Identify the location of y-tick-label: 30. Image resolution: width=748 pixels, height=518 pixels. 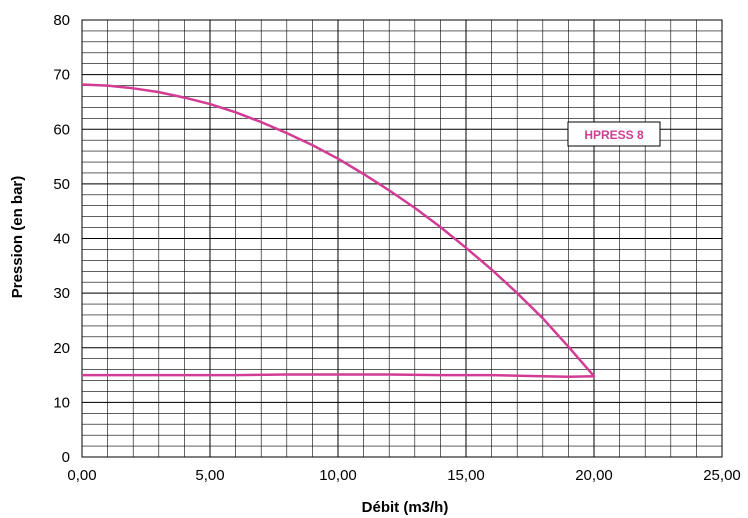
(61, 293).